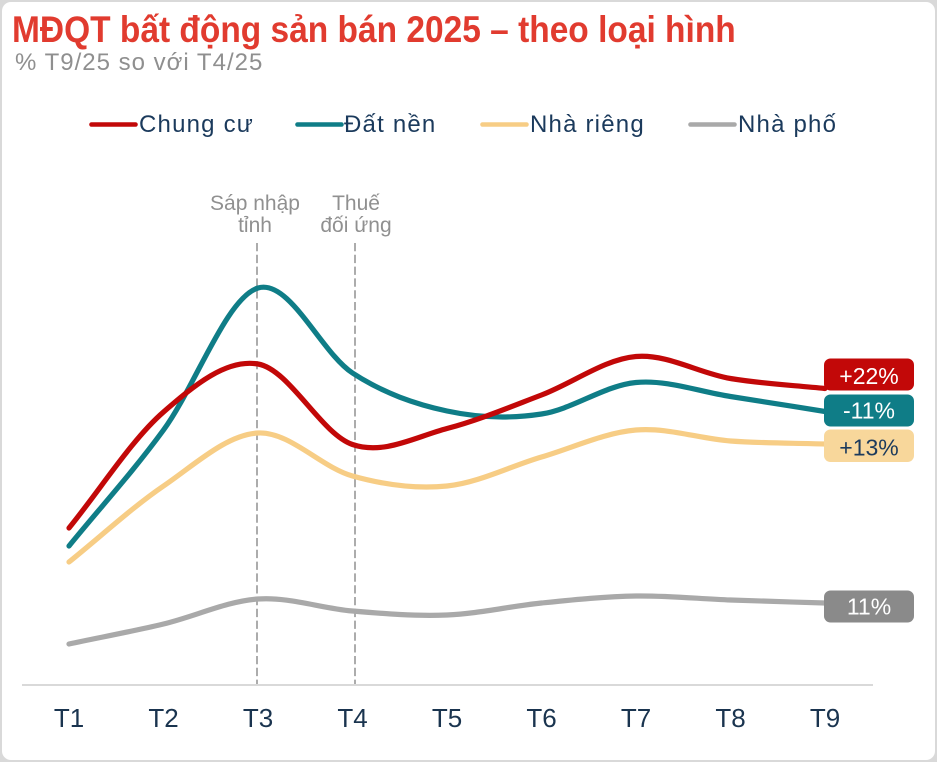  I want to click on svg-text: tỉnh, so click(255, 225).